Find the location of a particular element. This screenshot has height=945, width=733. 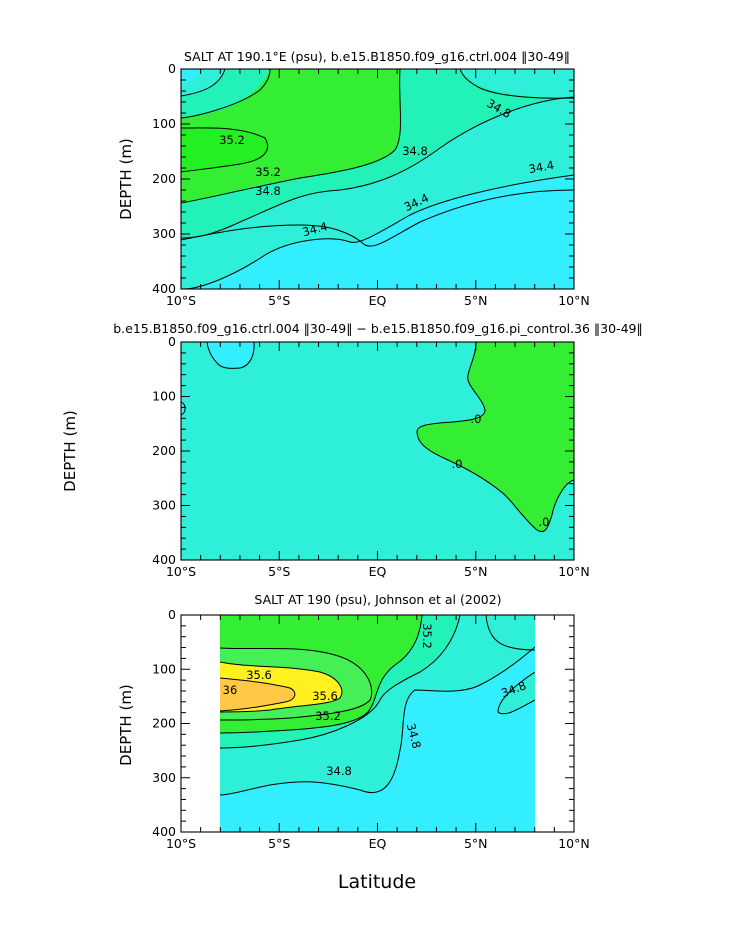

panel-2-ylabel: DEPTH (m) is located at coordinates (70, 451).